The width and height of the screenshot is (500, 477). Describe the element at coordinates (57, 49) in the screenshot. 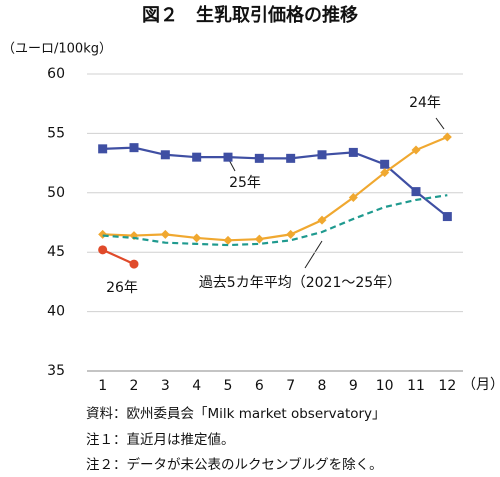

I see `y-axis-label: （ユーロ/100kg）` at that location.